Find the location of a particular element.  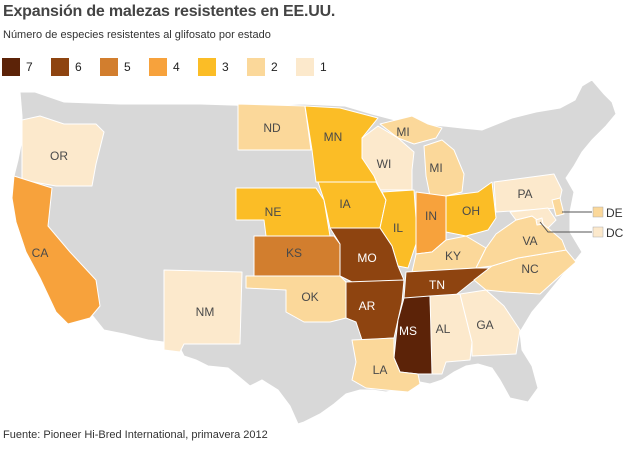

state-LA is located at coordinates (386, 365).